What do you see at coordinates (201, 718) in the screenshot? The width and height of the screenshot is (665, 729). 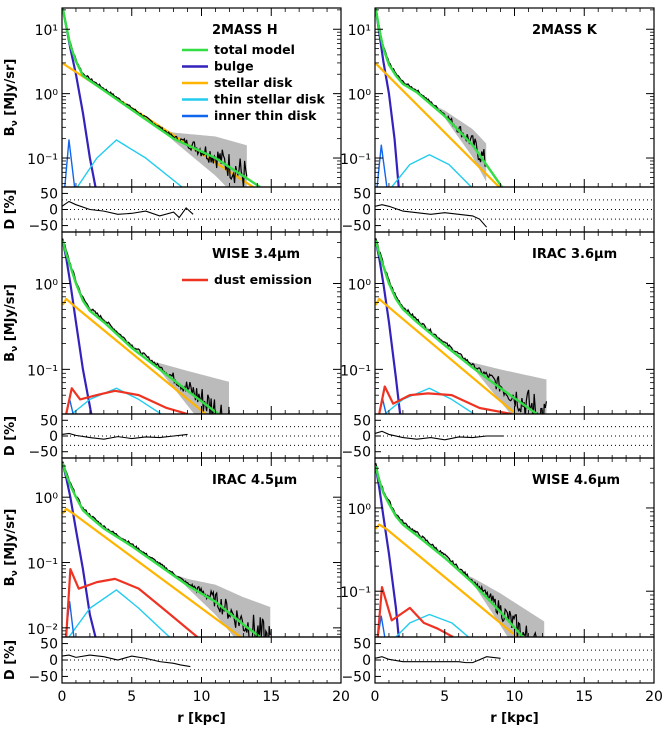 I see `x-axis-label: r [kpc]` at bounding box center [201, 718].